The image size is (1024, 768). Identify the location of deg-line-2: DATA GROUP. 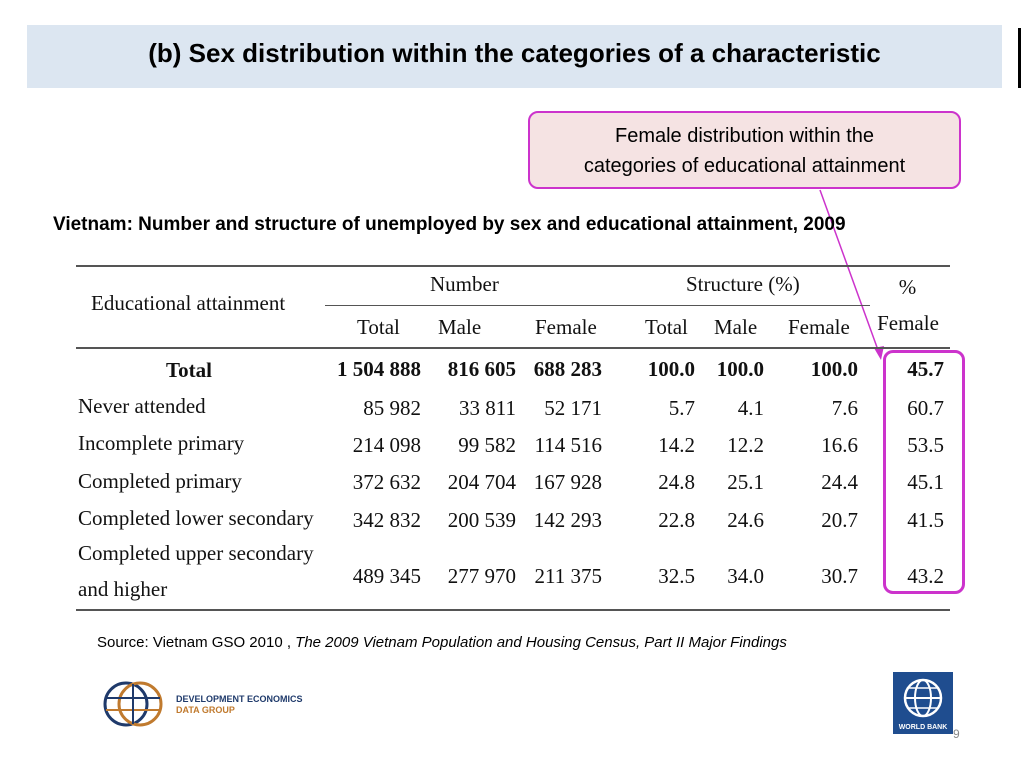
(205, 710).